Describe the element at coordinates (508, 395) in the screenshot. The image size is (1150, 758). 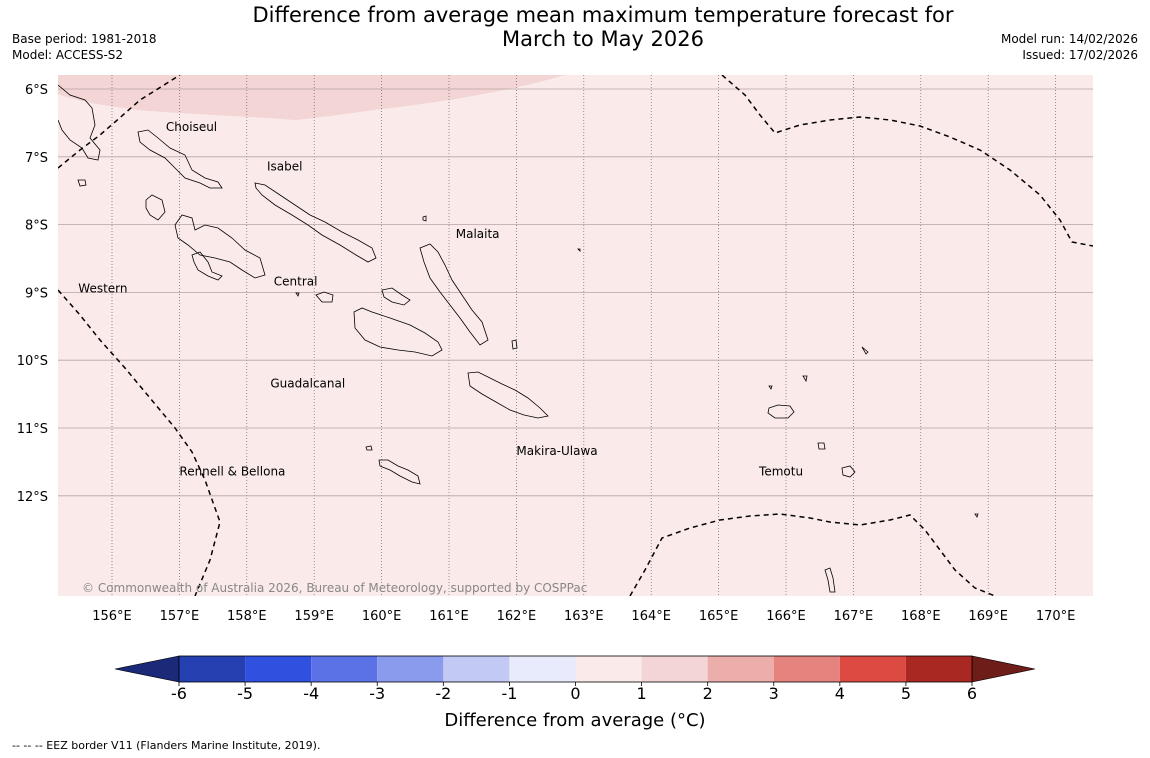
I see `coast-makira` at that location.